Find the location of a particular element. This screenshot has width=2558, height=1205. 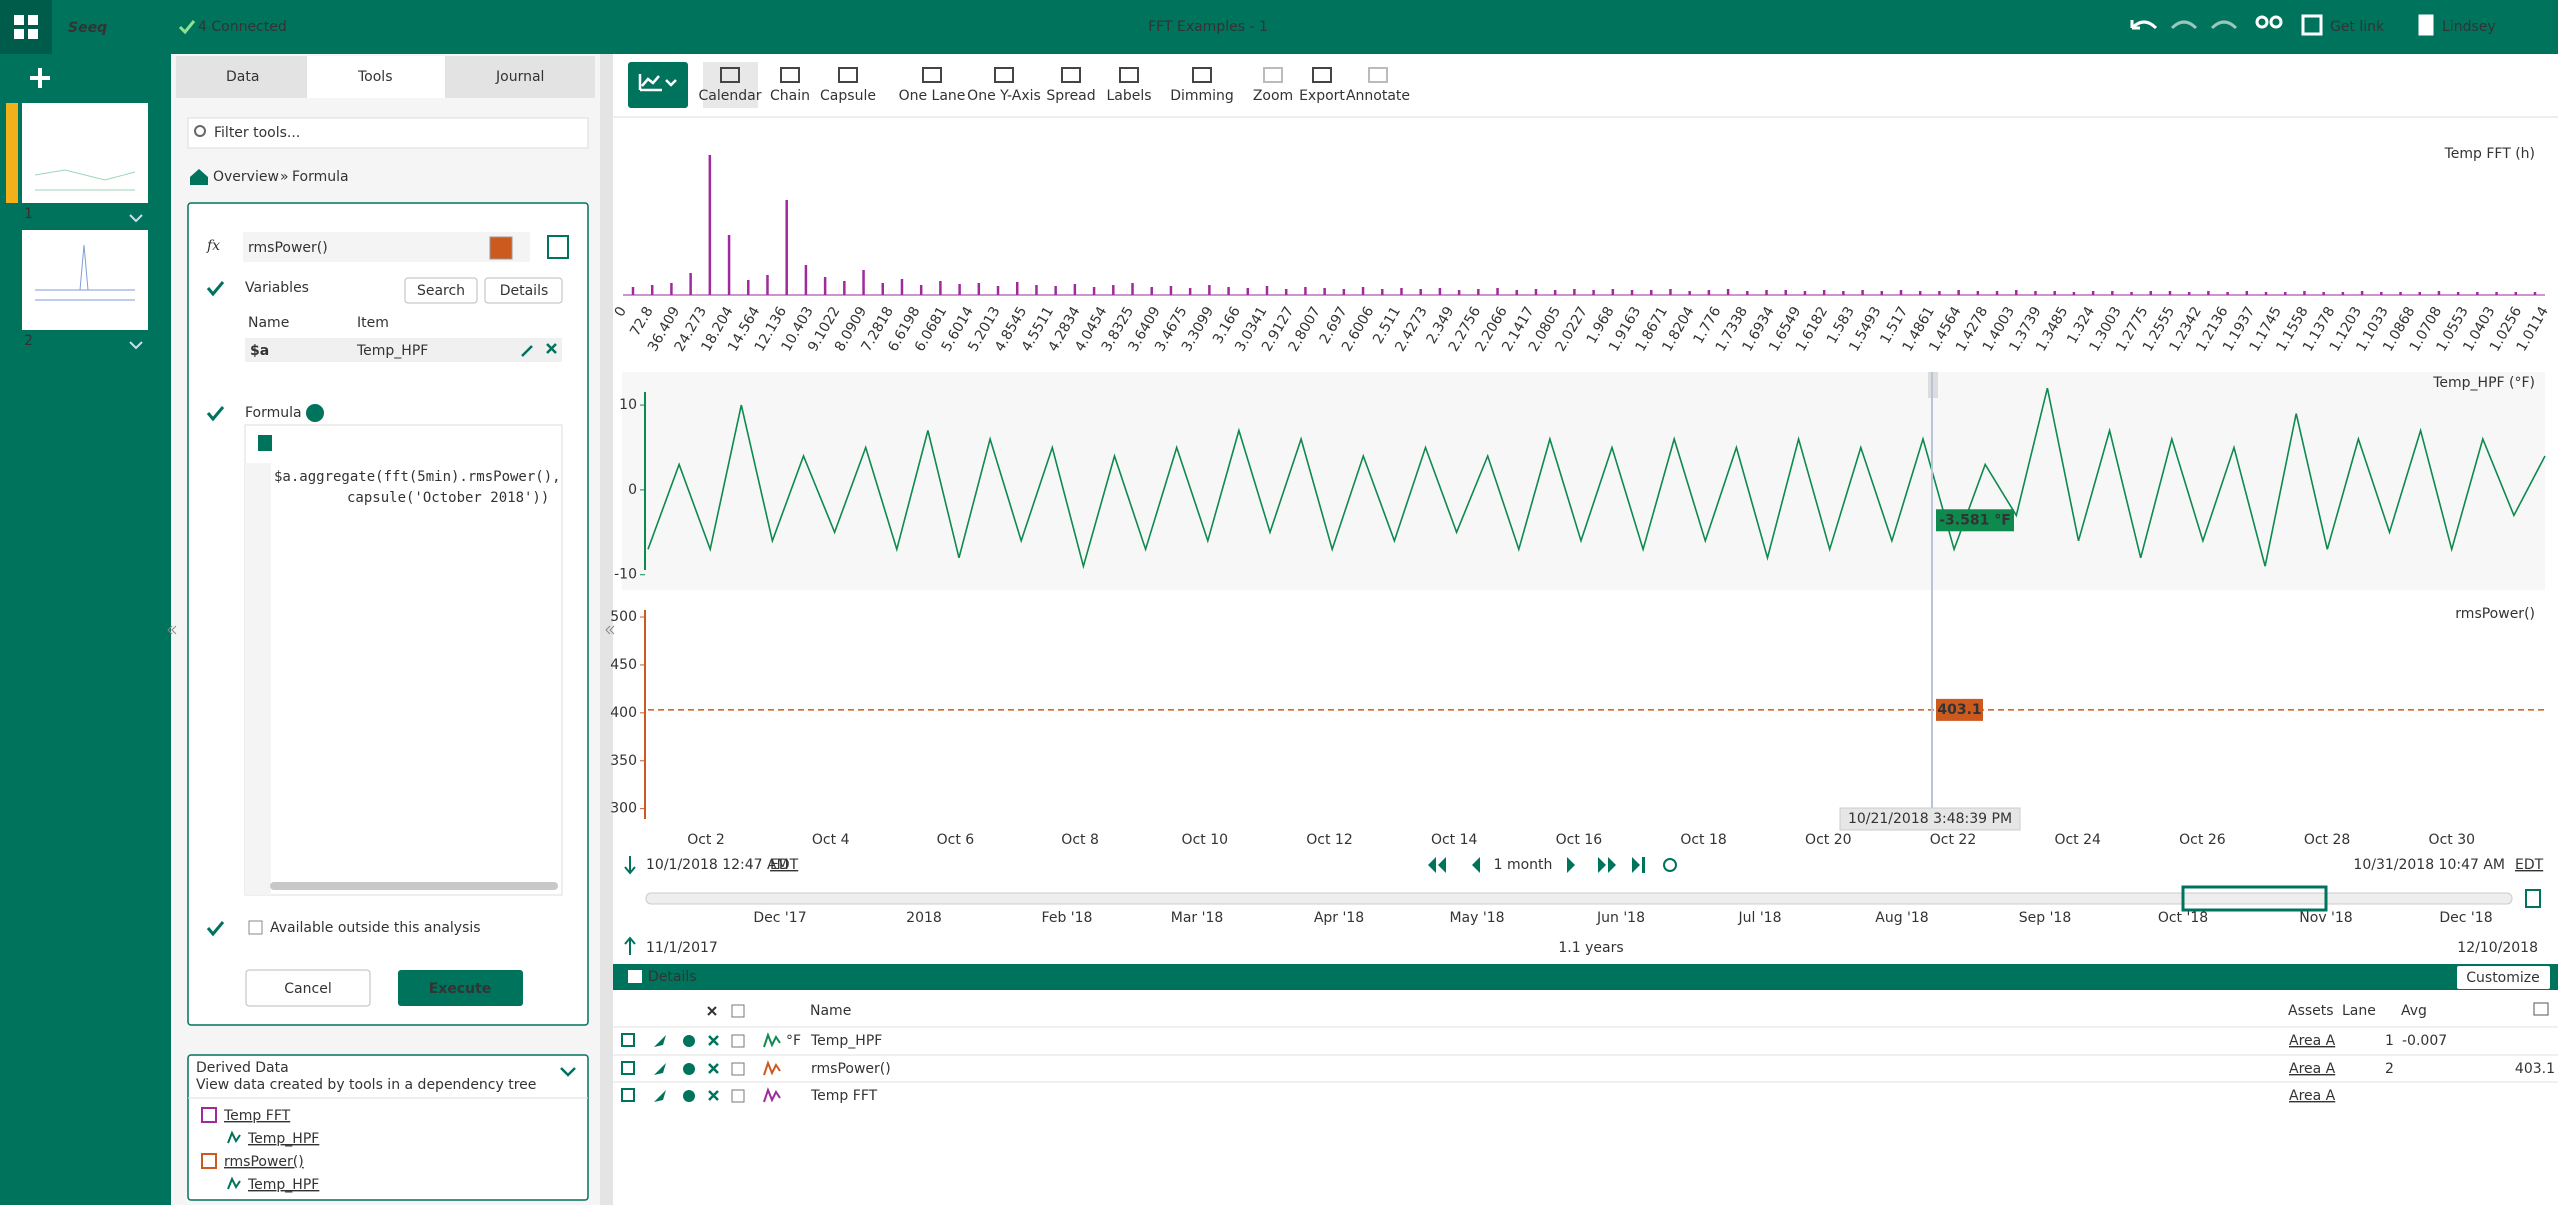

refresh-icon is located at coordinates (1670, 865).